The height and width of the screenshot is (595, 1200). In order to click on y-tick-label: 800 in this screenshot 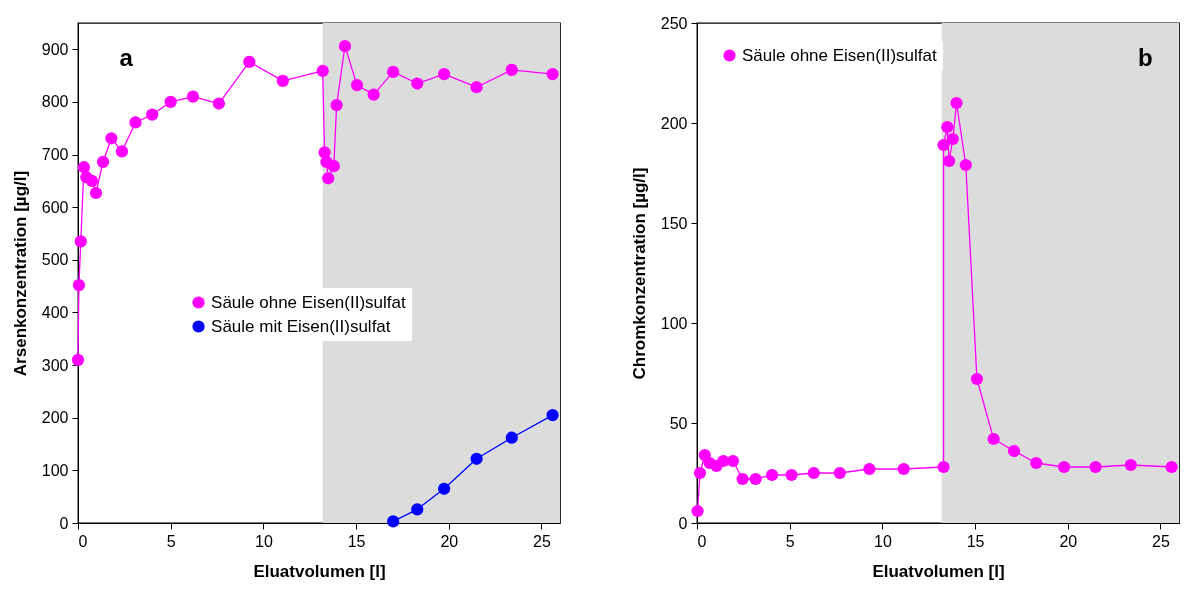, I will do `click(55, 102)`.